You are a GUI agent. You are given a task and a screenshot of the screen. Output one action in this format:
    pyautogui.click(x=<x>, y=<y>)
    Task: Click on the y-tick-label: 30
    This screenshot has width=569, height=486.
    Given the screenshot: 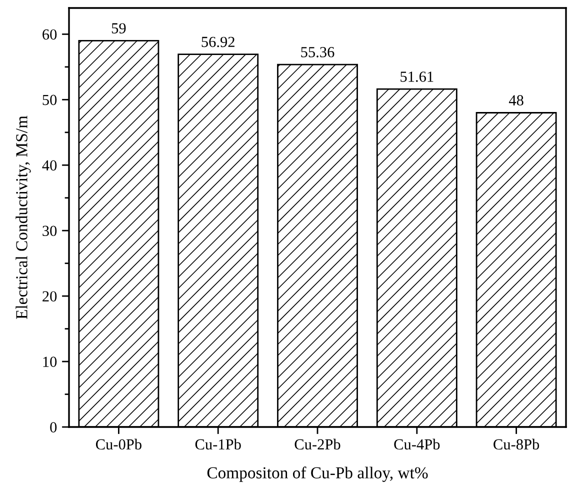 What is the action you would take?
    pyautogui.click(x=49, y=231)
    